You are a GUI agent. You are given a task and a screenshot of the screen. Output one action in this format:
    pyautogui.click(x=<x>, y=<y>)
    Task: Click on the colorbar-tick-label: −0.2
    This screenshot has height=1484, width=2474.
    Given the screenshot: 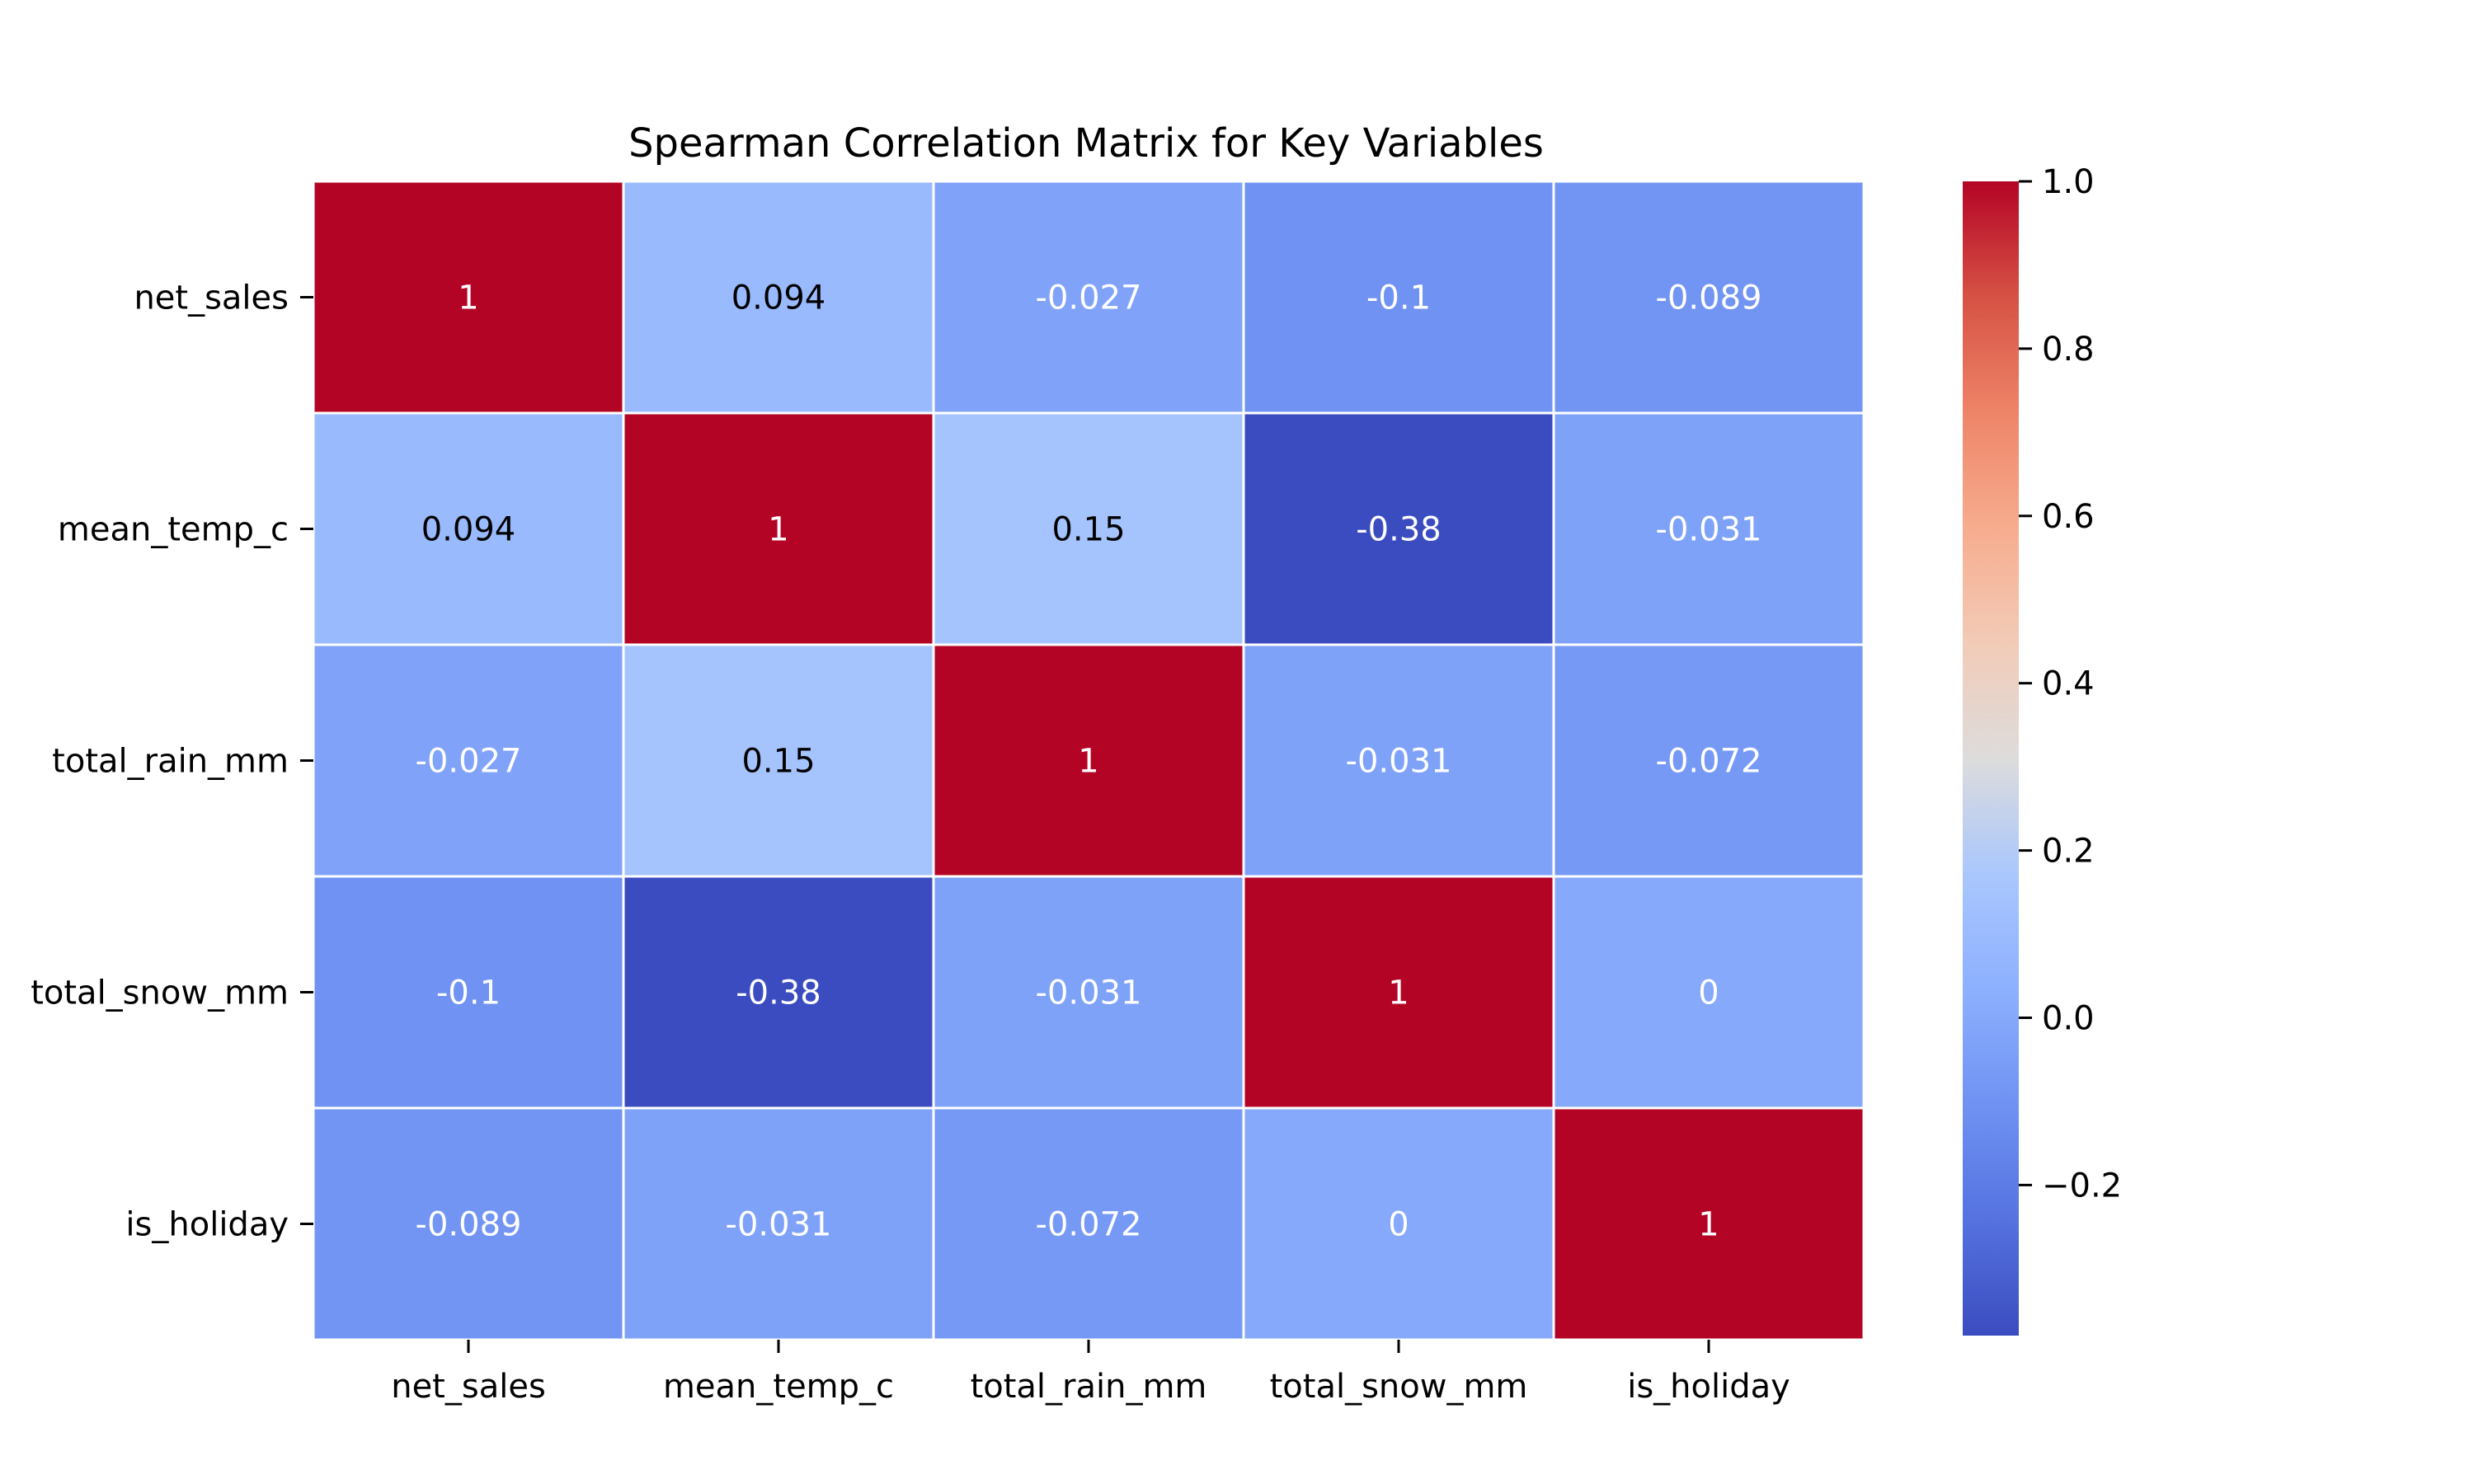 What is the action you would take?
    pyautogui.click(x=2082, y=1186)
    